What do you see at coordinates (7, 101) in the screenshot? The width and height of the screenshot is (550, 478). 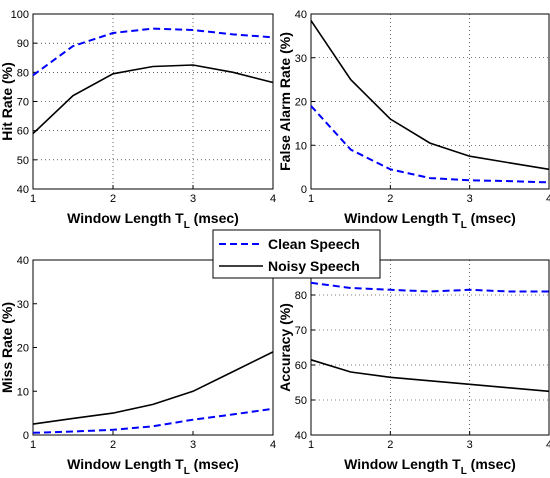 I see `y-axis-label: Hit Rate (%)` at bounding box center [7, 101].